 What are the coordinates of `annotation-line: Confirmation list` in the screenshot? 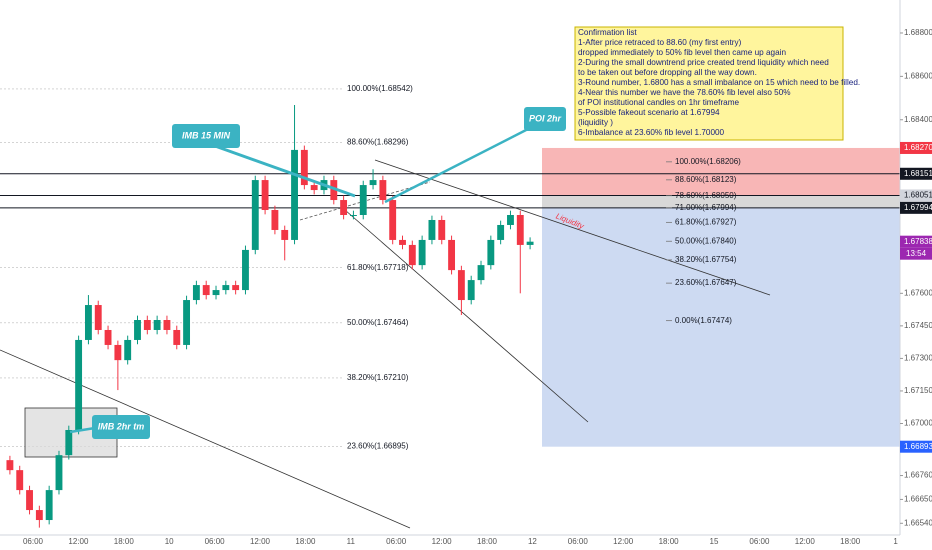 It's located at (607, 32).